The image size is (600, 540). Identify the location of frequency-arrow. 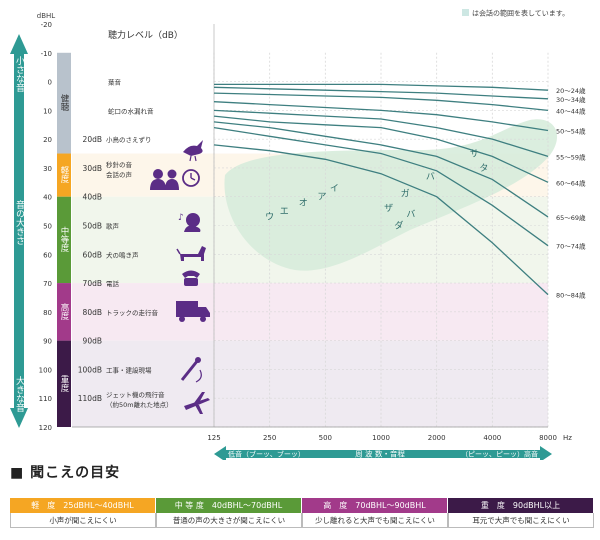
(383, 453).